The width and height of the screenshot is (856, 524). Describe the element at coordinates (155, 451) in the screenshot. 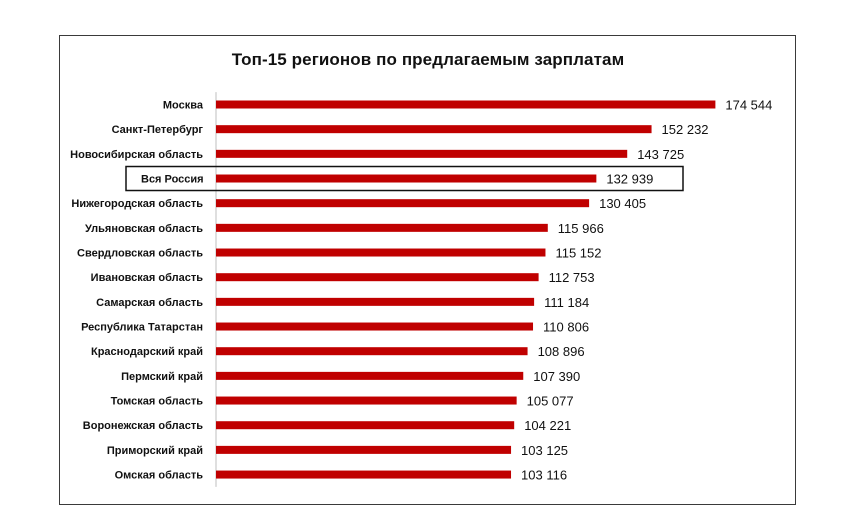

I see `category-label: Приморский край` at that location.